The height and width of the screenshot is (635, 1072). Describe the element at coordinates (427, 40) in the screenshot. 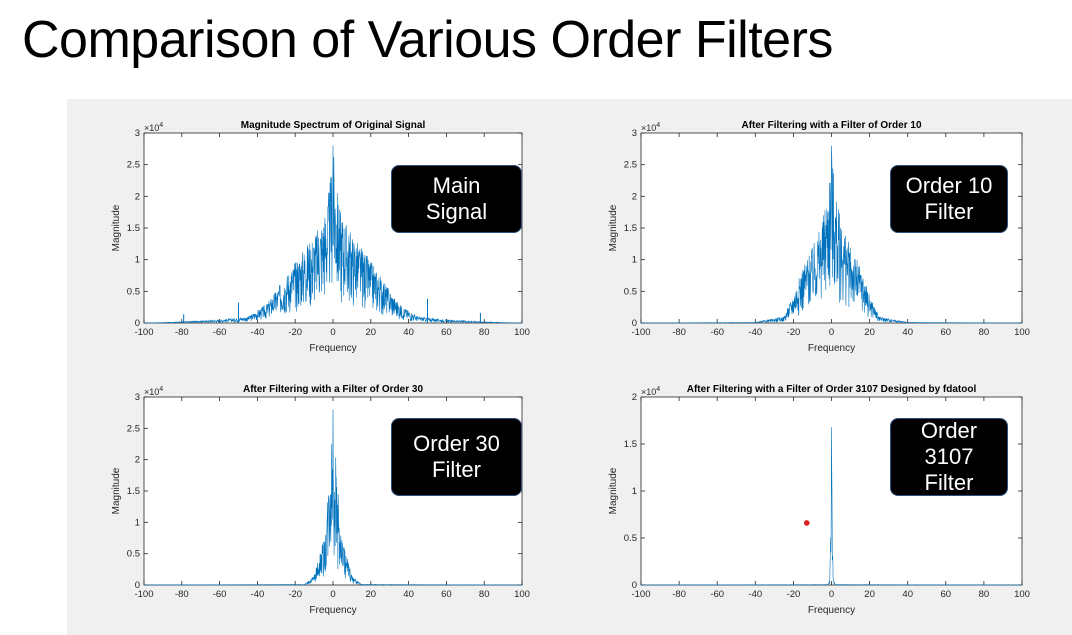

I see `slide-title: Comparison of Various Order Filters` at that location.